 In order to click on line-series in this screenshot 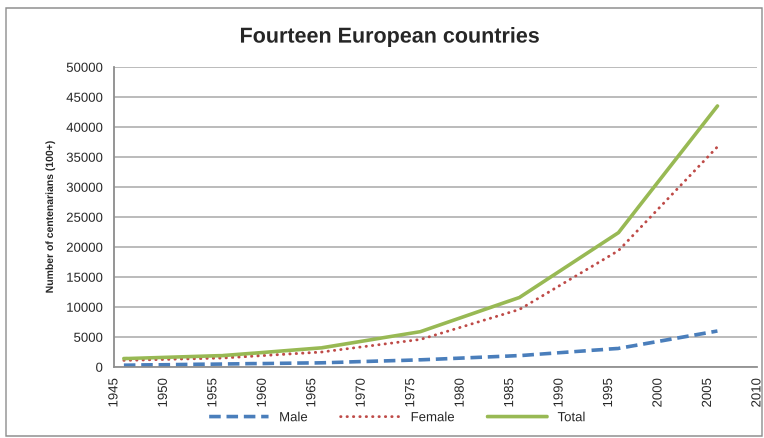, I will do `click(421, 348)`.